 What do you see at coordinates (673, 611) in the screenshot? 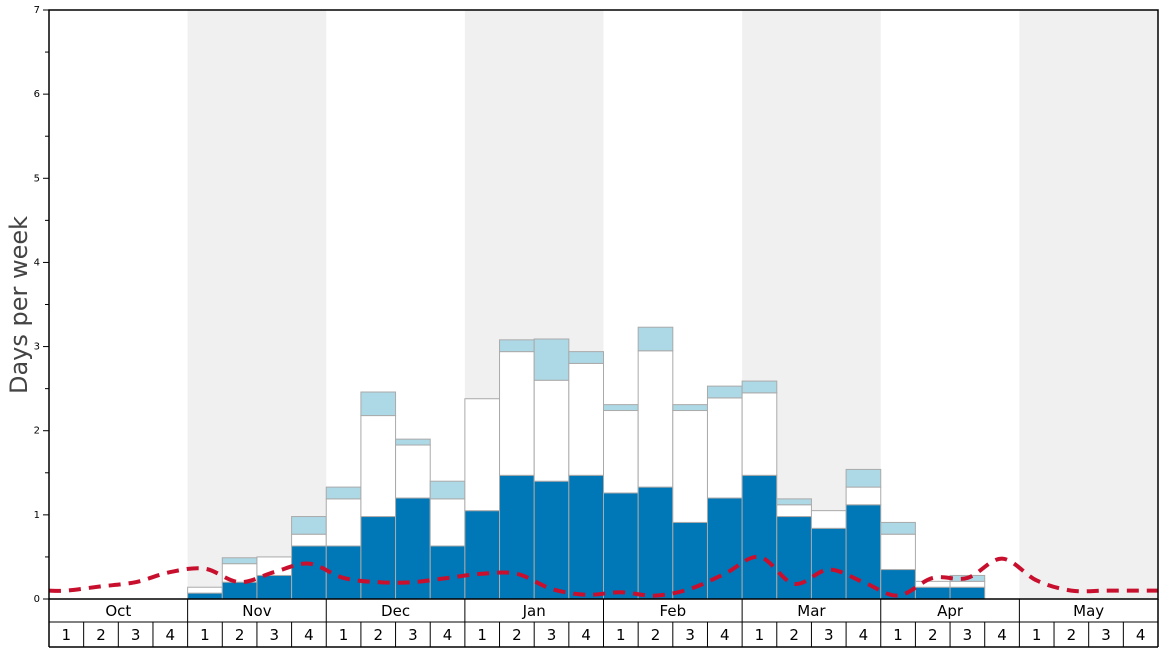
I see `month-label-feb: Feb` at bounding box center [673, 611].